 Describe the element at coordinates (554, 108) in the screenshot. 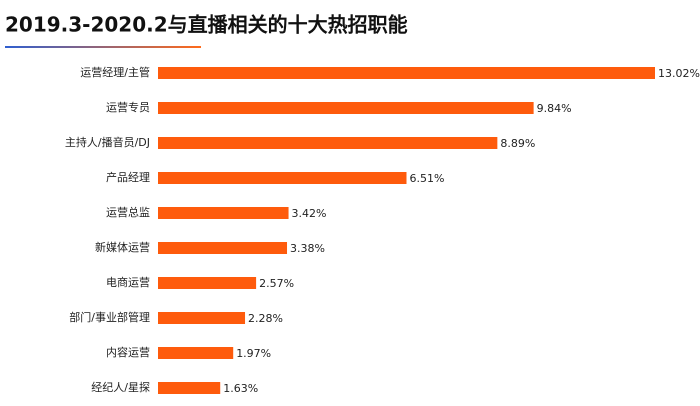

I see `value-label: 9.84%` at that location.